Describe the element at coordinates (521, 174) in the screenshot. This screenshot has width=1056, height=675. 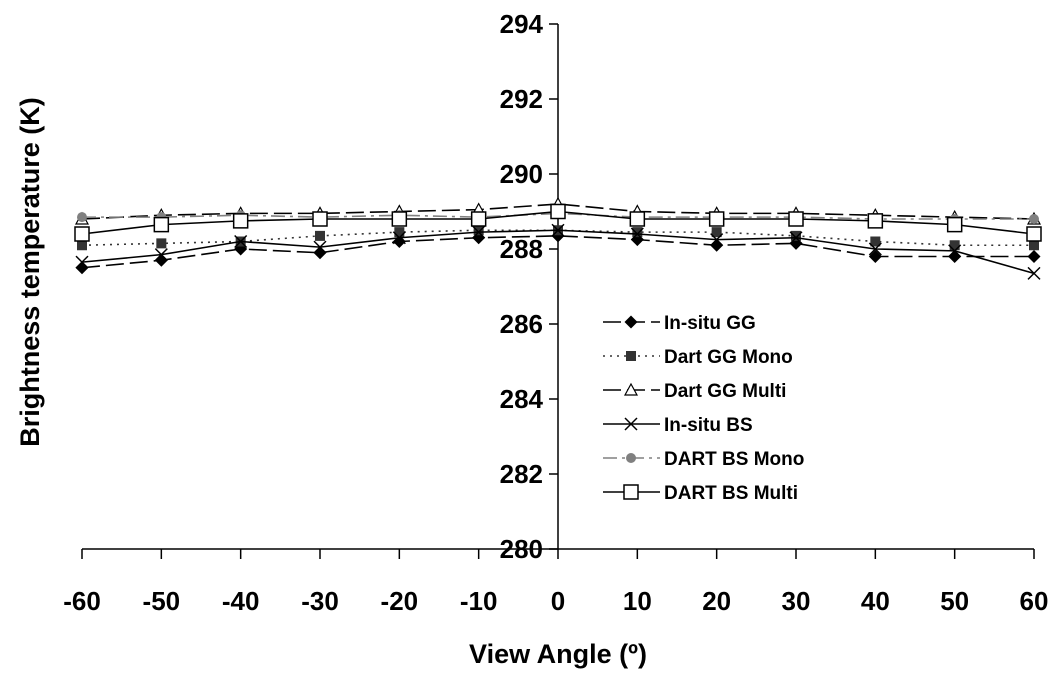
I see `y-tick-label: 290` at that location.